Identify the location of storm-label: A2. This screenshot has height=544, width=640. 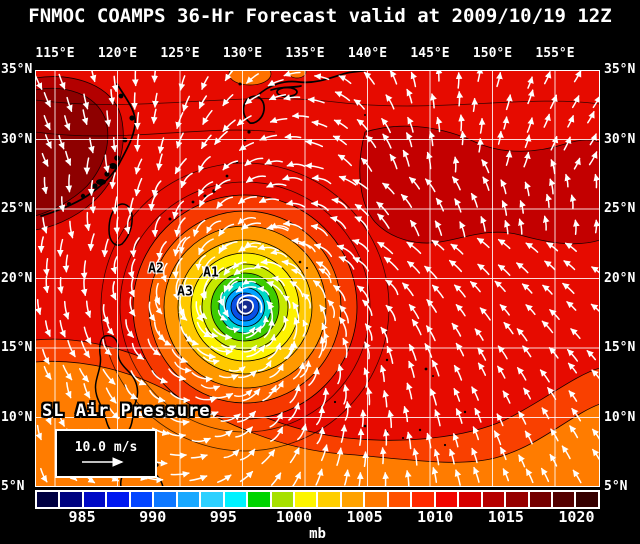
(156, 269).